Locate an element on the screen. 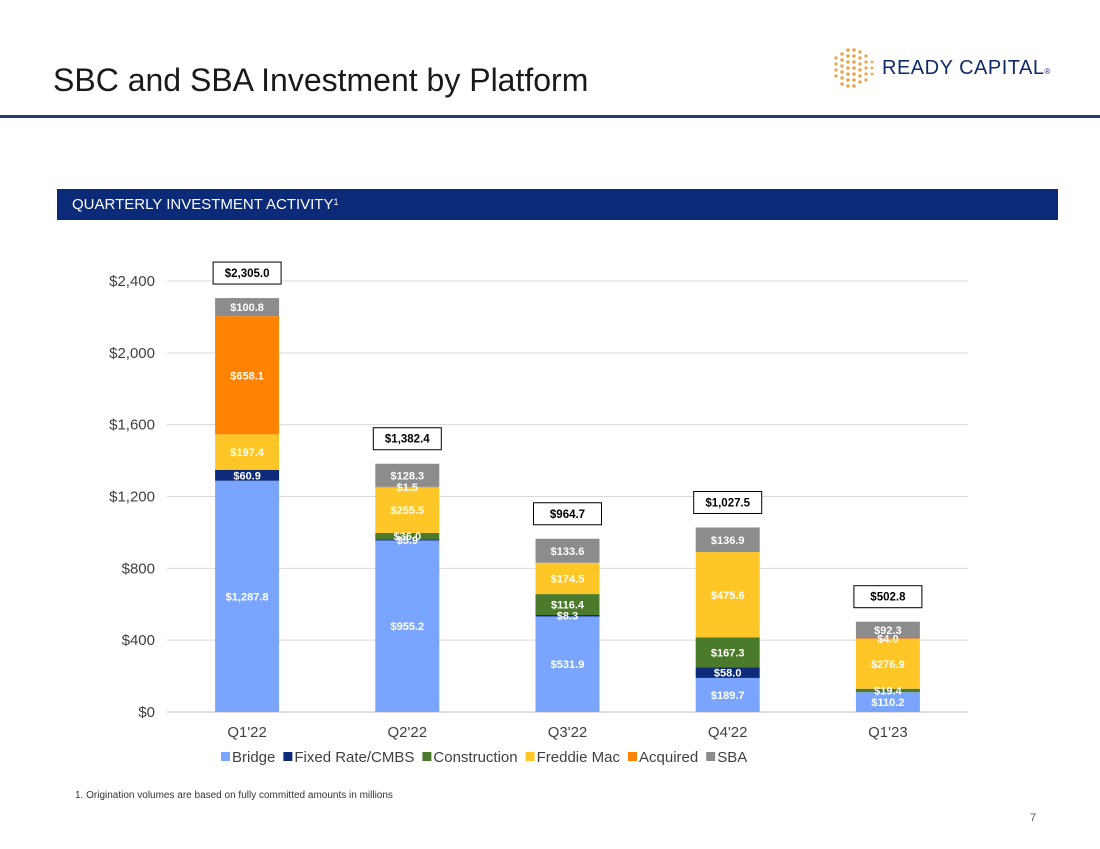  section-banner: QUARTERLY INVESTMENT ACTIVITY 1 is located at coordinates (557, 204).